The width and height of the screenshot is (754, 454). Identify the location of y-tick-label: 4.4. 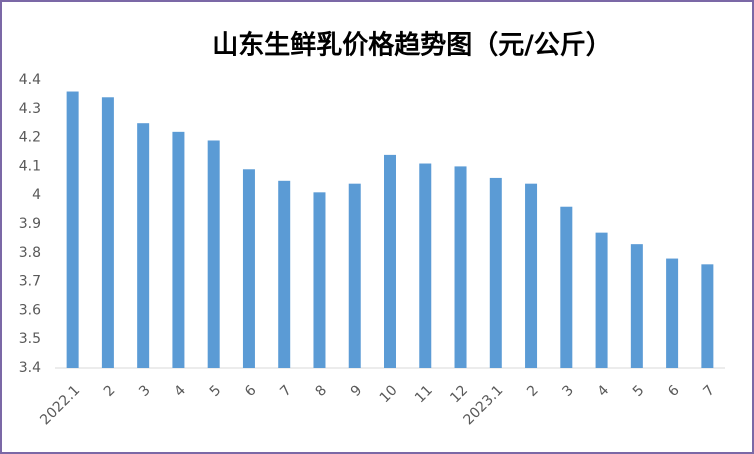
(30, 80).